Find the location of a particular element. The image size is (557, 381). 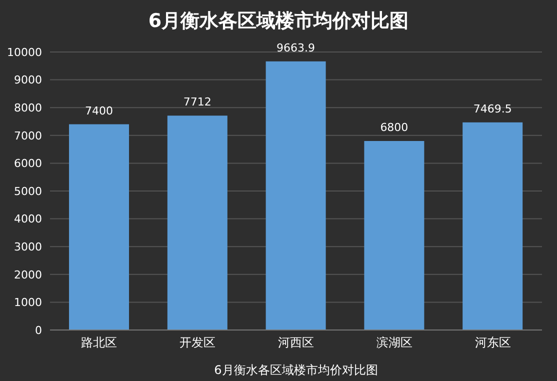

data-label: 7712 is located at coordinates (197, 102).